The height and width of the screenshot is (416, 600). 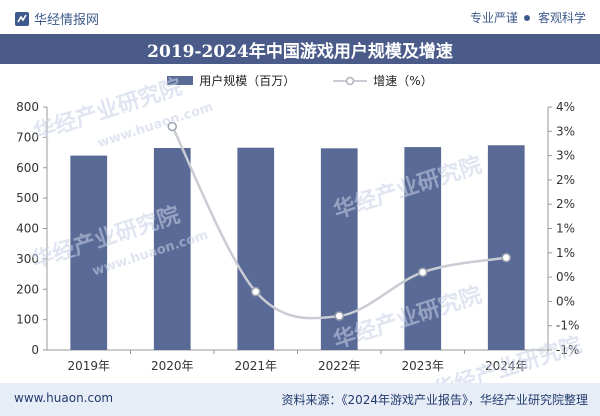 I want to click on y-left-tick-label: 300, so click(x=27, y=259).